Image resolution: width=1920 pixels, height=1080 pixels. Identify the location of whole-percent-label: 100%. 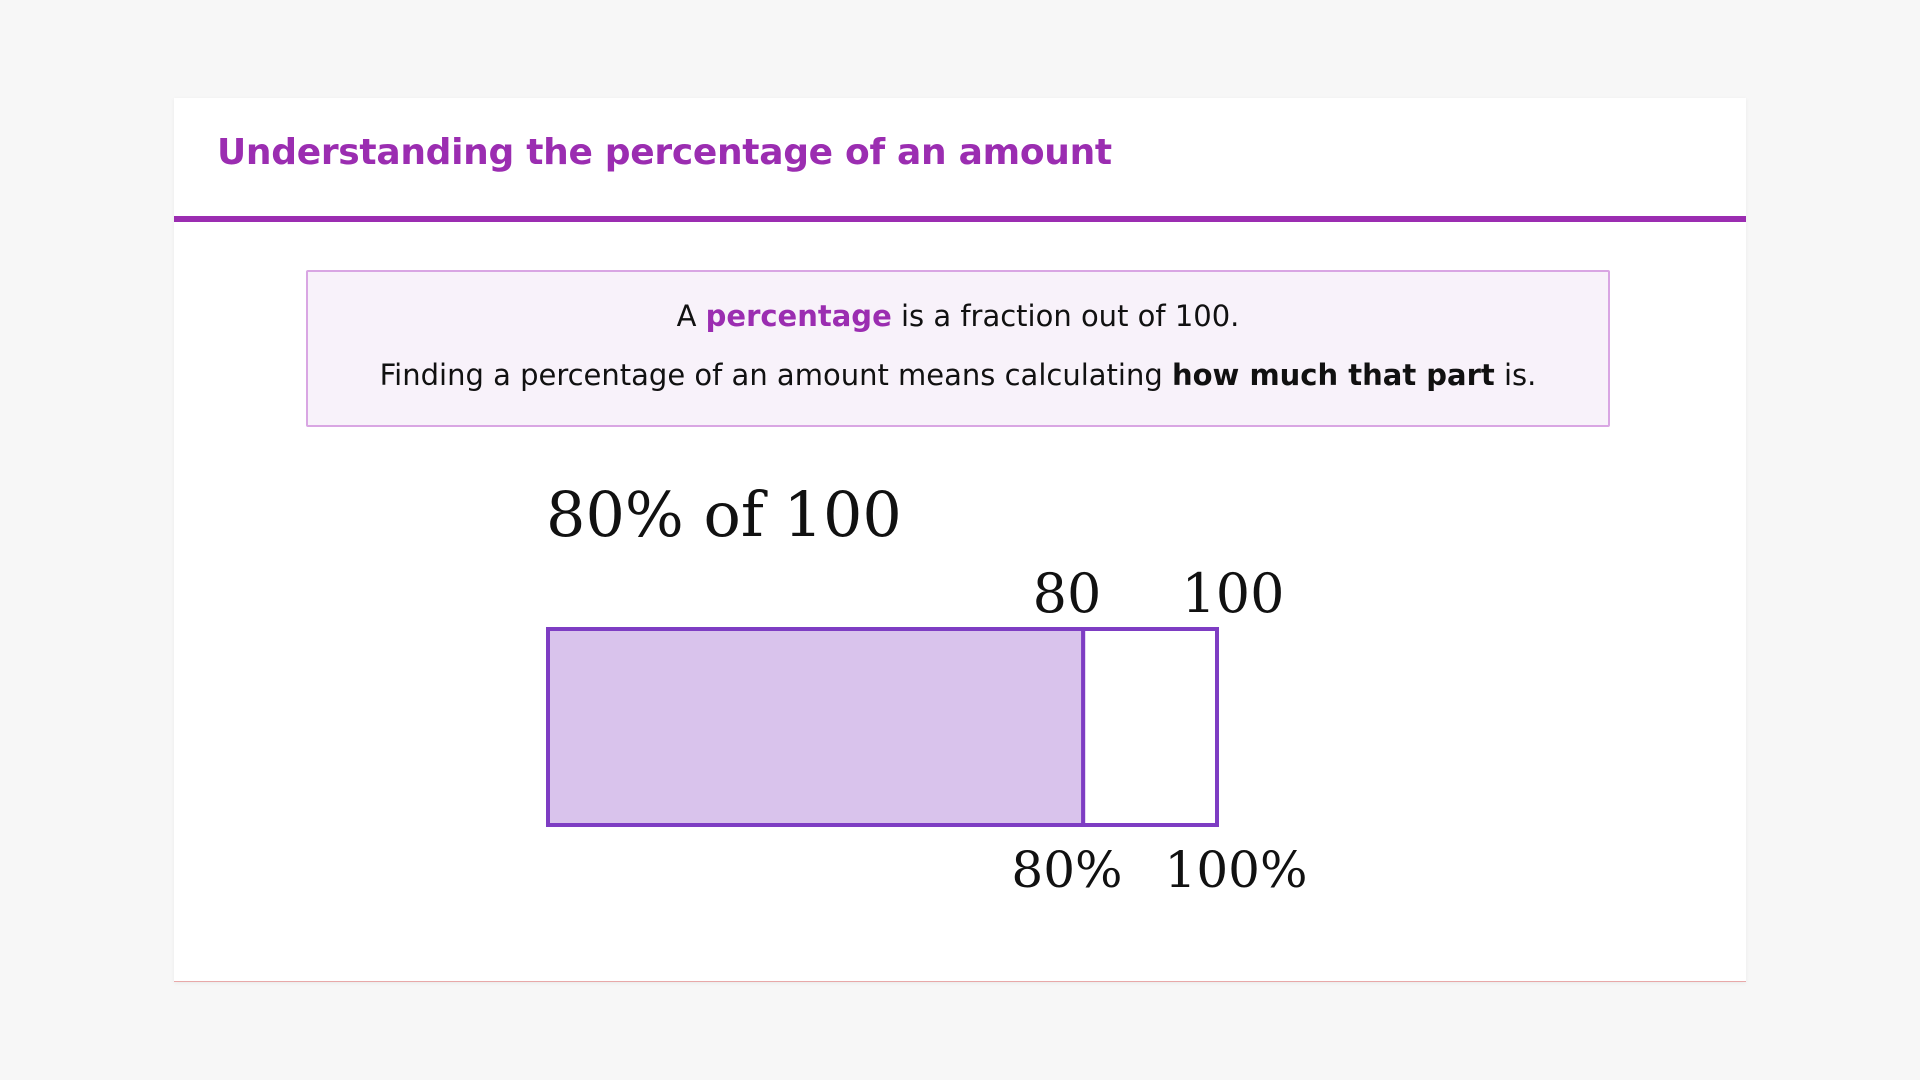
(1236, 870).